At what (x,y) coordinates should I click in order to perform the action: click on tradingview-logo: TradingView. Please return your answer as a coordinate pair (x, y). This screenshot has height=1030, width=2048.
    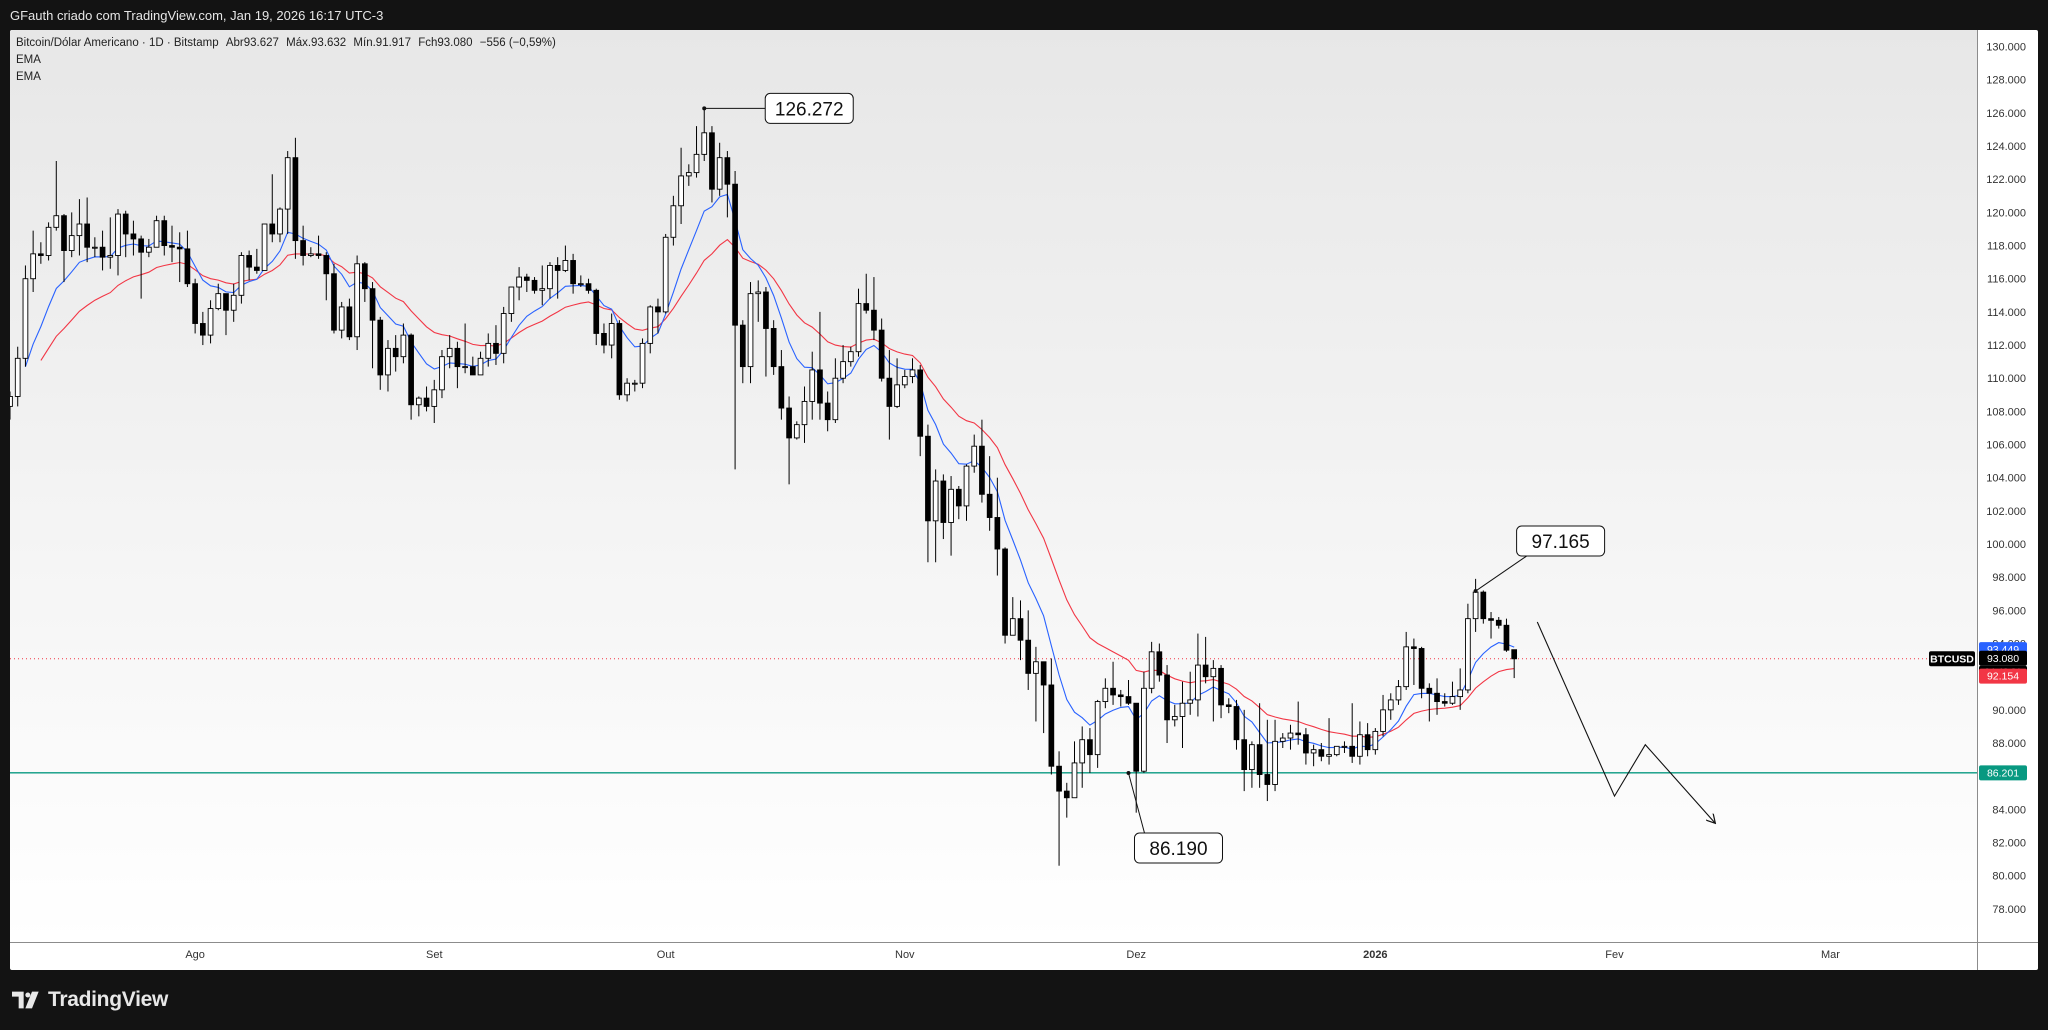
    Looking at the image, I should click on (90, 1000).